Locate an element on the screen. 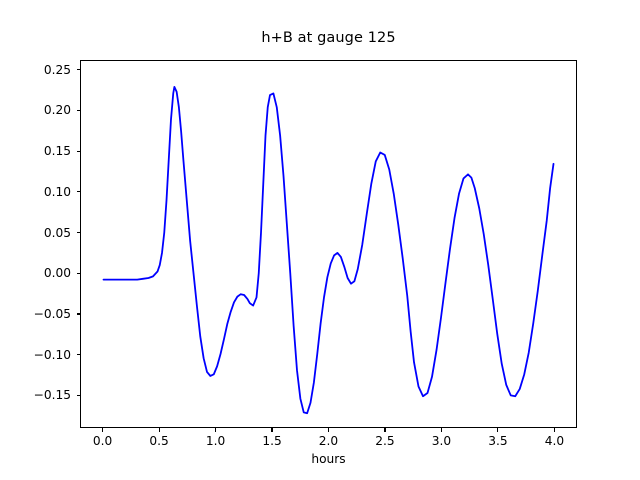 This screenshot has width=640, height=480. x-tick-label: 3.5 is located at coordinates (498, 441).